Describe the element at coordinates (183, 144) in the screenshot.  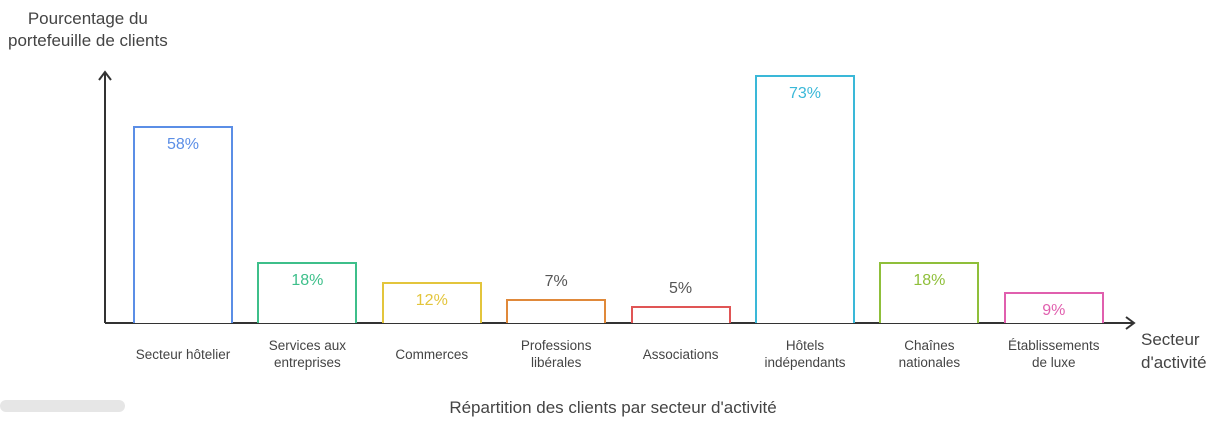
I see `value-label: 58%` at that location.